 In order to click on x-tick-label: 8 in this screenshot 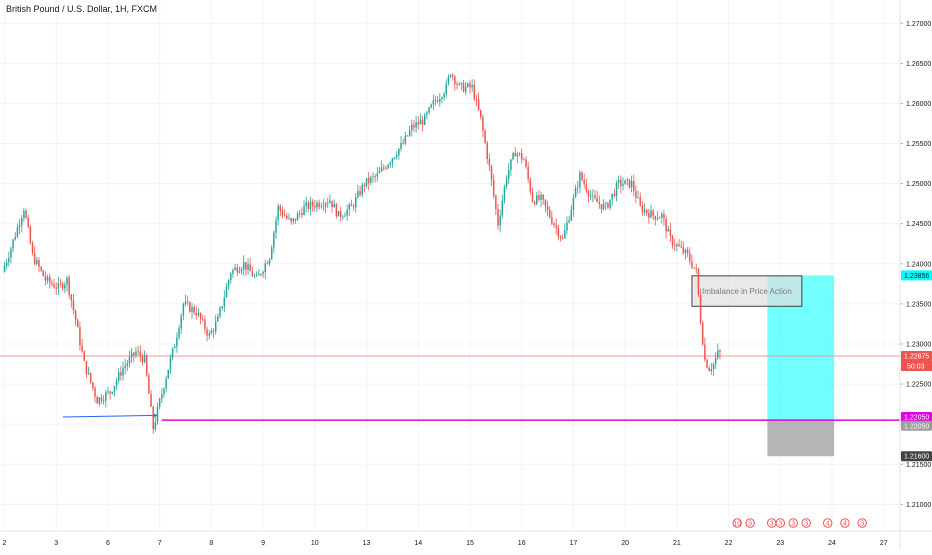, I will do `click(211, 543)`.